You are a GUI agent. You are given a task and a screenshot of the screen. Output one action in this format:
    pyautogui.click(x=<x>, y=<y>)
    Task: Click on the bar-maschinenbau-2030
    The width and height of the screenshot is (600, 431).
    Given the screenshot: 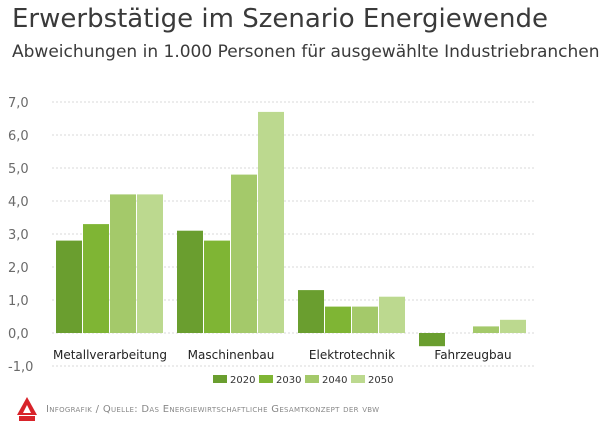 What is the action you would take?
    pyautogui.click(x=217, y=286)
    